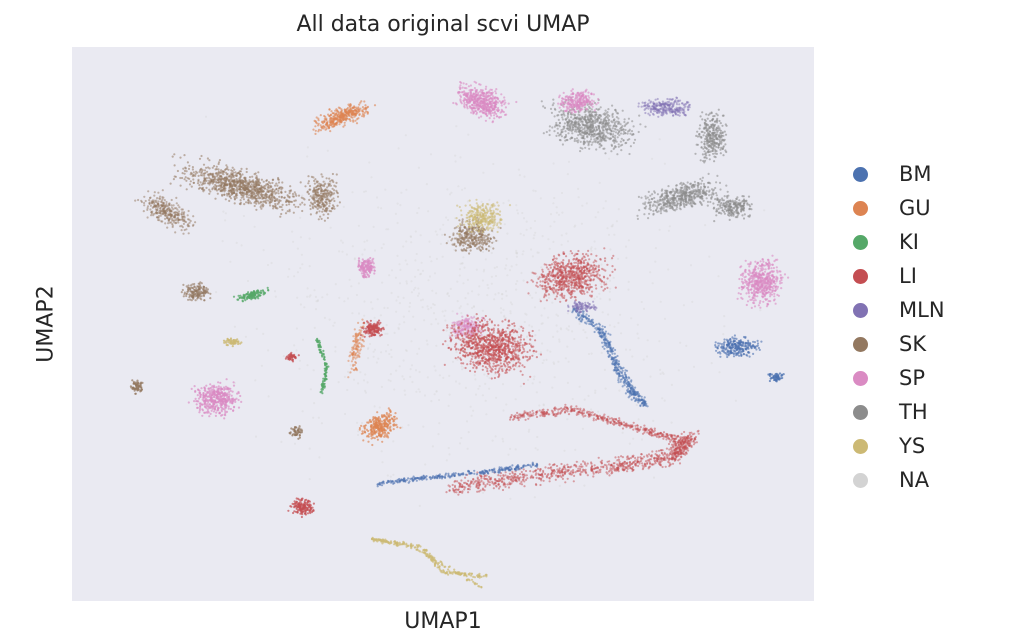  What do you see at coordinates (922, 310) in the screenshot?
I see `legend-label-mln: MLN` at bounding box center [922, 310].